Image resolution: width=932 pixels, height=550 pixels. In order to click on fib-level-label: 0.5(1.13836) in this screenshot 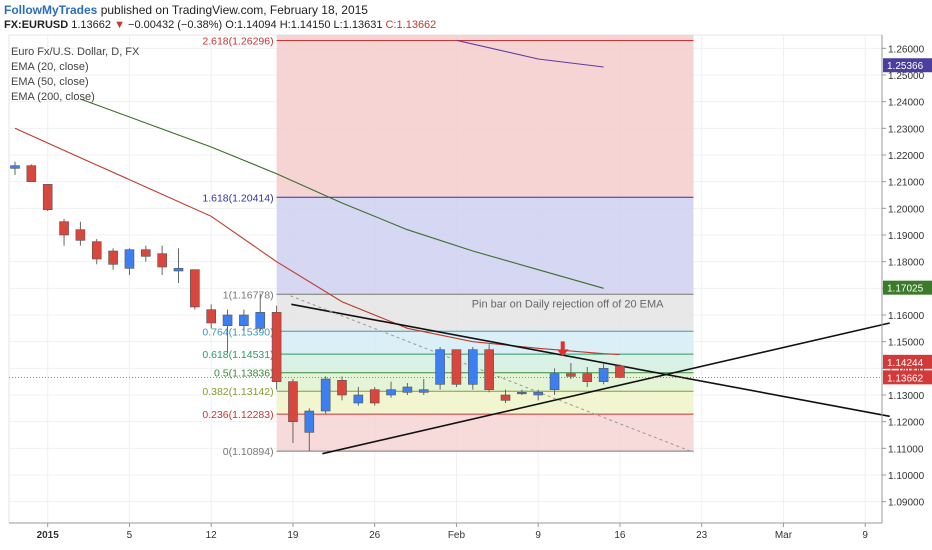, I will do `click(244, 374)`.